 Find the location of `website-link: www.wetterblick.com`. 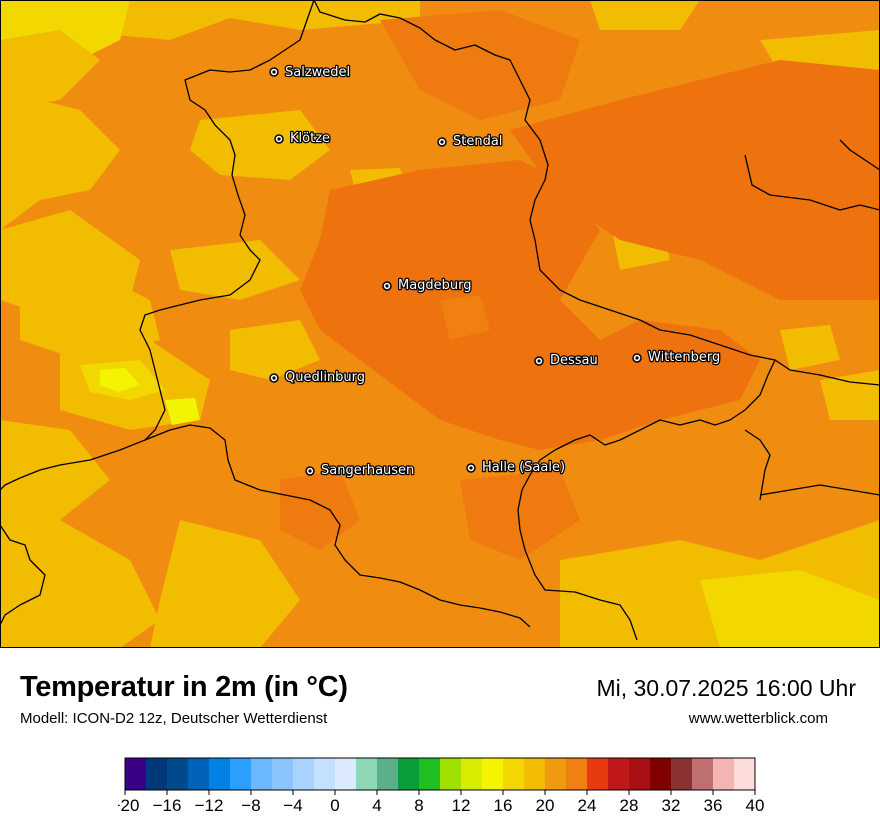

website-link: www.wetterblick.com is located at coordinates (758, 718).